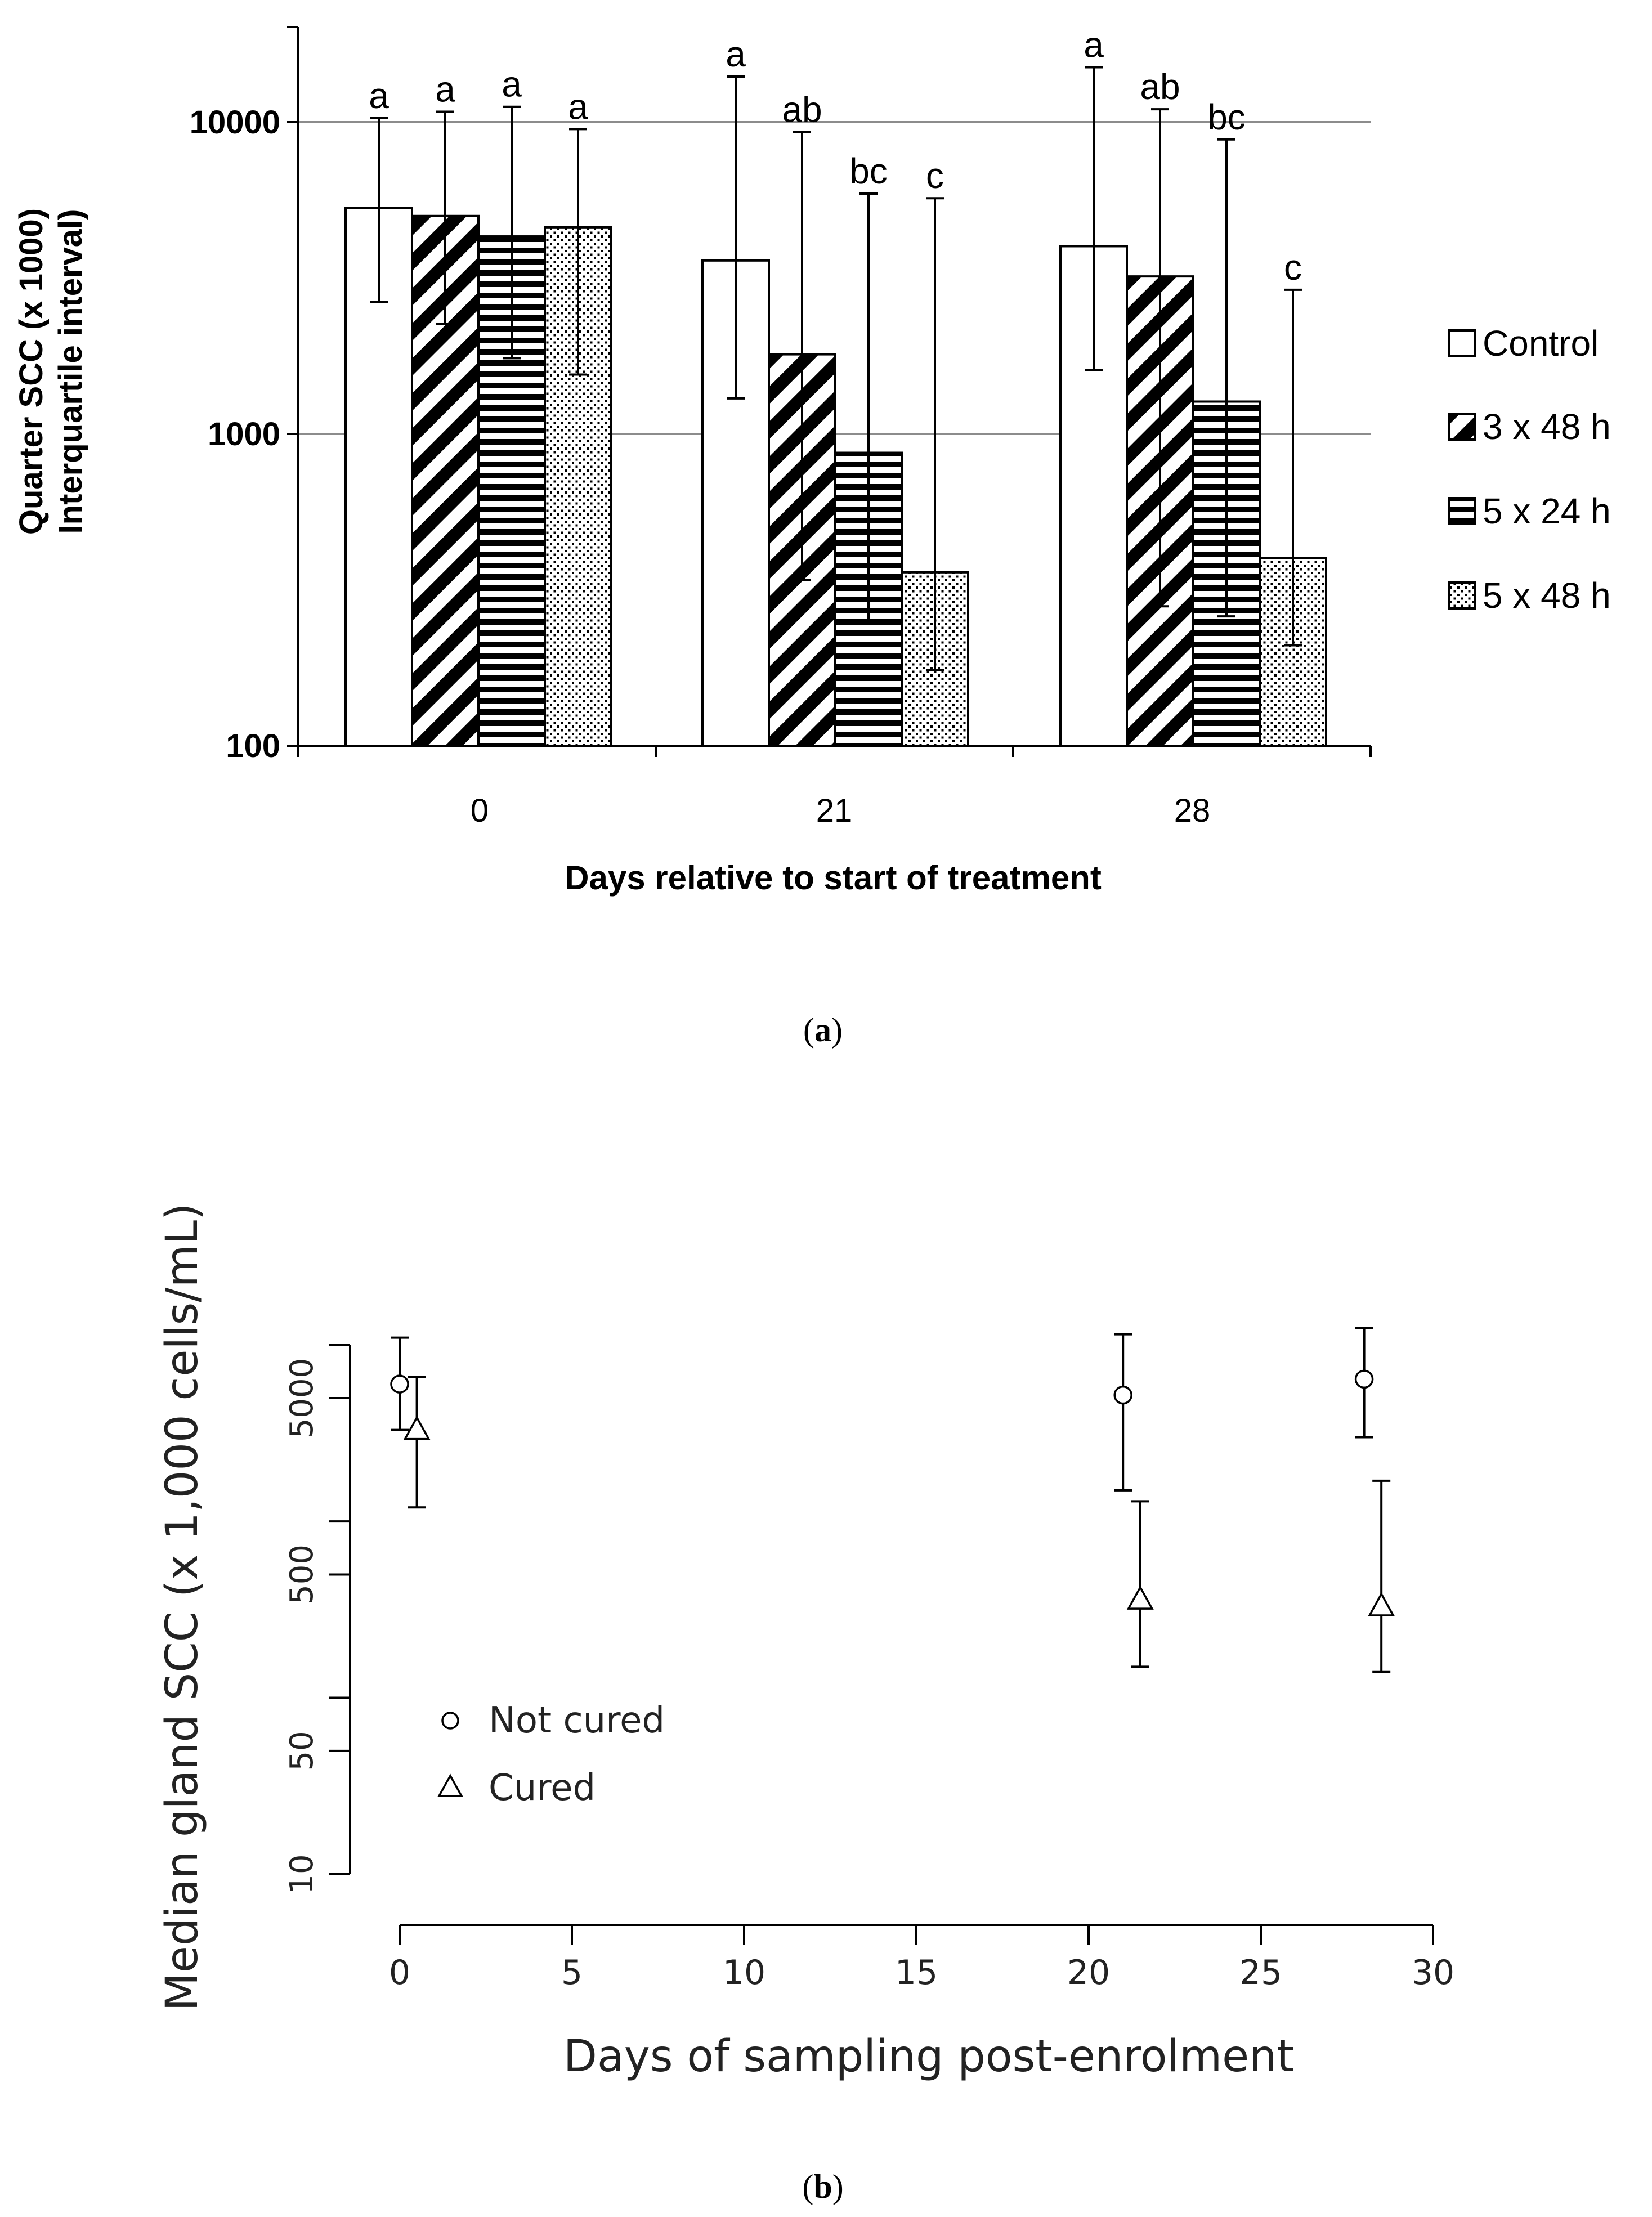 Image resolution: width=1652 pixels, height=2217 pixels. I want to click on panel-label-a: (a), so click(823, 1030).